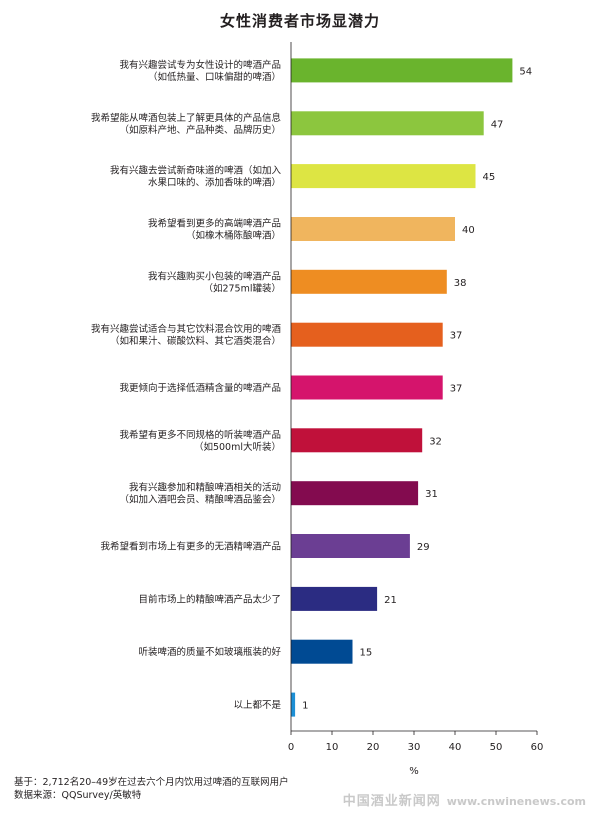  Describe the element at coordinates (390, 600) in the screenshot. I see `value-label-11: 21` at that location.